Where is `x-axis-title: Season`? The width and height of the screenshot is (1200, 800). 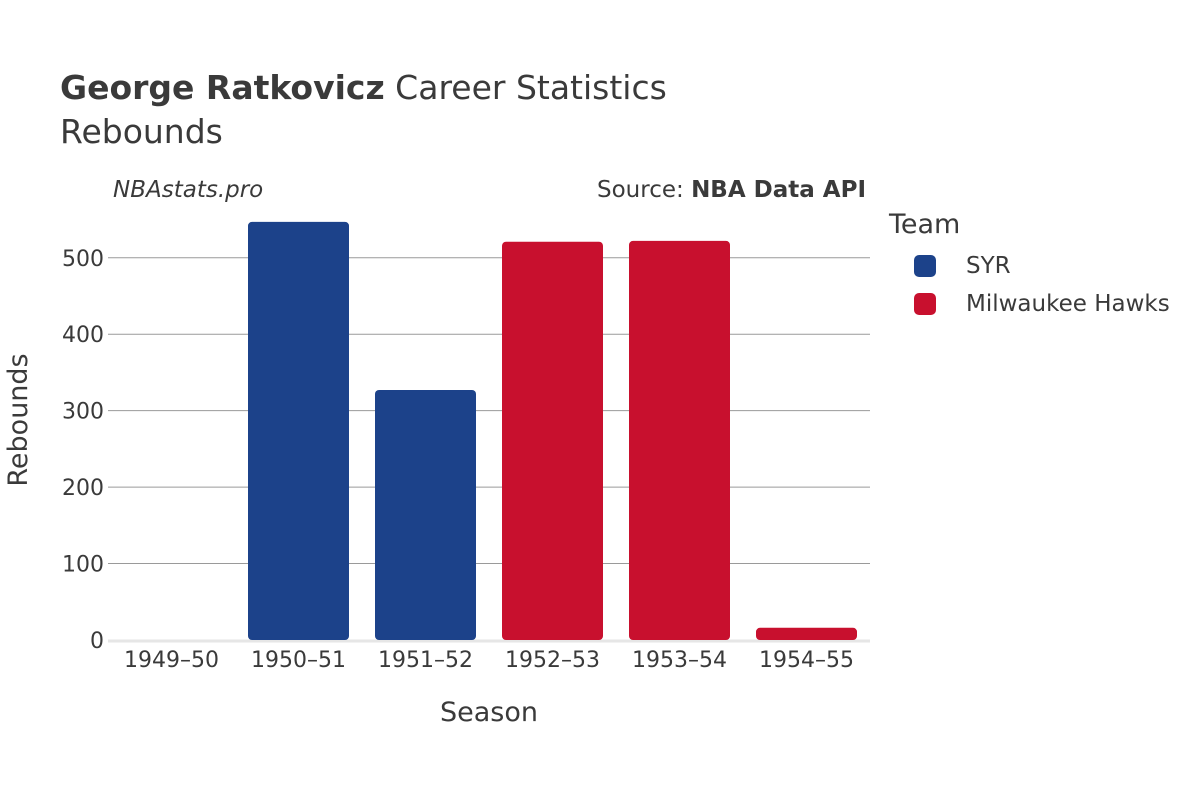 x-axis-title: Season is located at coordinates (489, 712).